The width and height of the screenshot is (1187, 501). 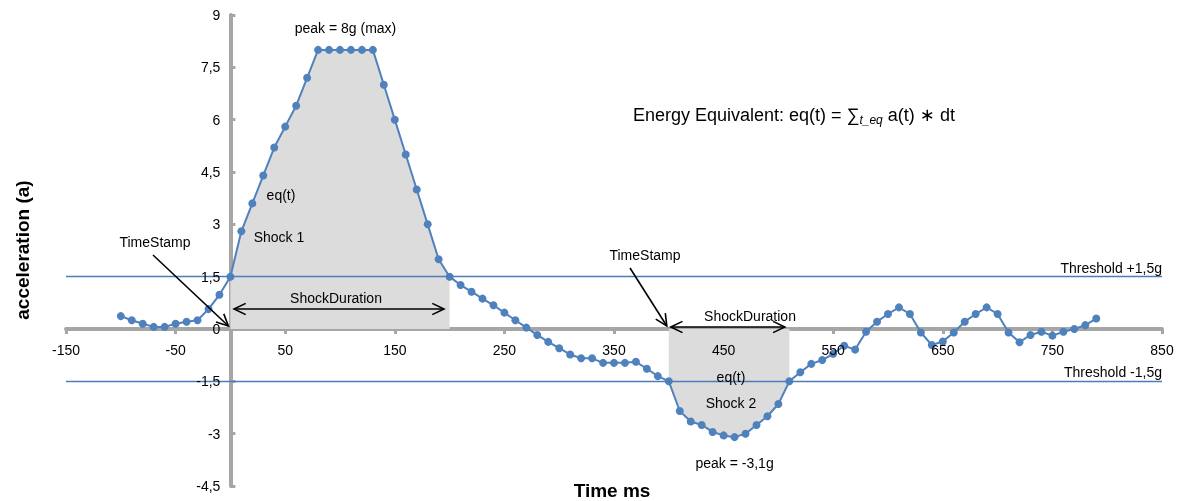 What do you see at coordinates (1111, 267) in the screenshot?
I see `ref-line-label: Threshold +1,5g` at bounding box center [1111, 267].